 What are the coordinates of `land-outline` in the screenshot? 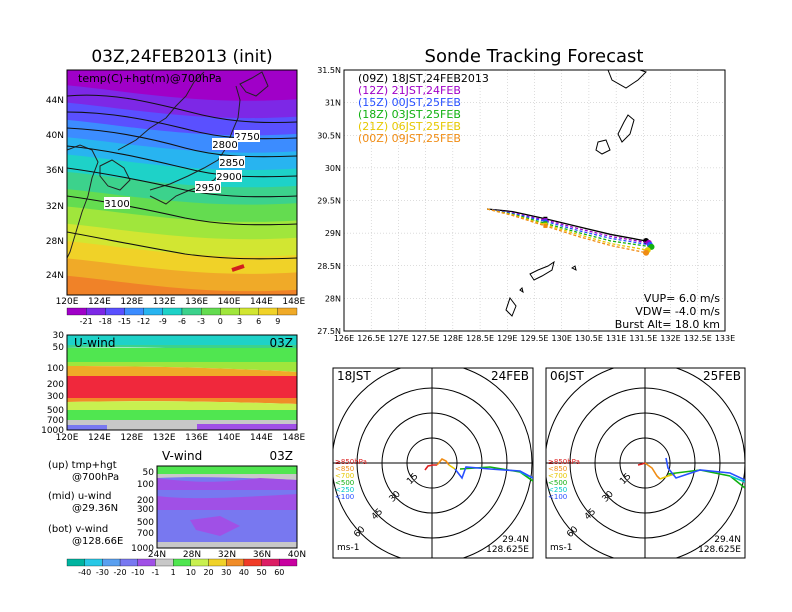 It's located at (168, 171).